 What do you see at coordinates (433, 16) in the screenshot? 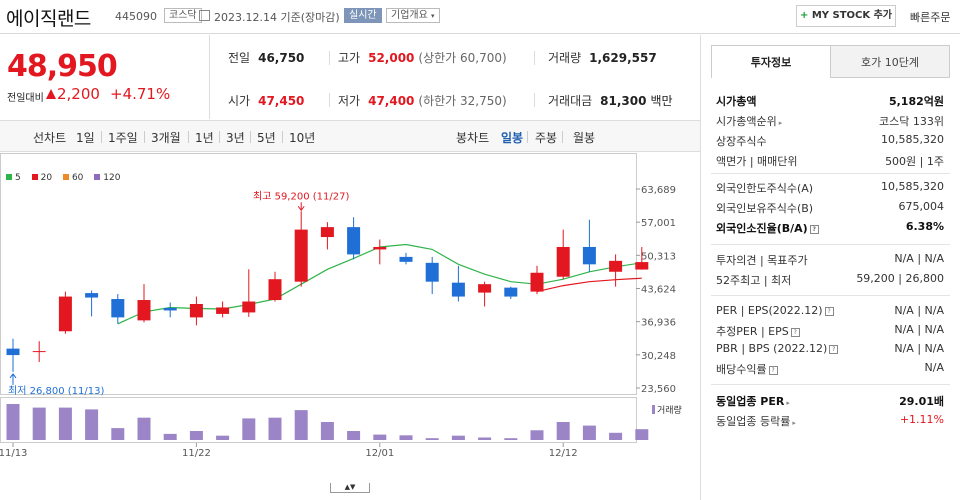
I see `chevron-down-icon: ▾` at bounding box center [433, 16].